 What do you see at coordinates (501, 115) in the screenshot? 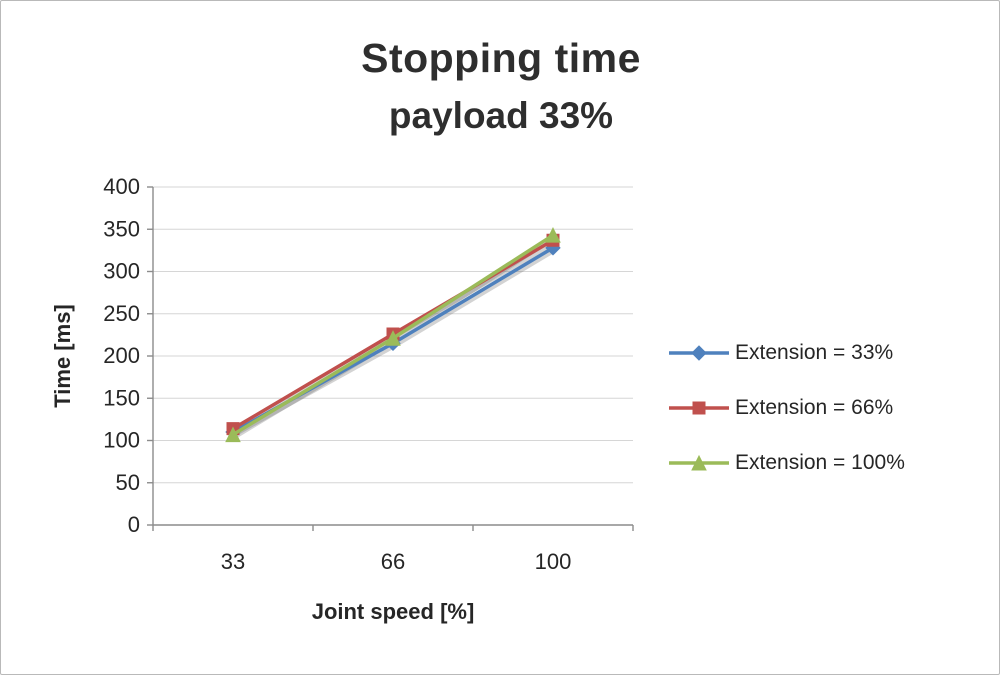
I see `chart-subtitle: payload 33%` at bounding box center [501, 115].